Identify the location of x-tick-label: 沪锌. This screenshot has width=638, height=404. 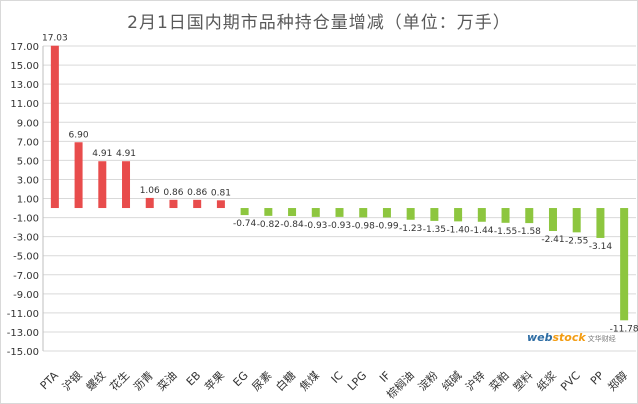
(474, 380).